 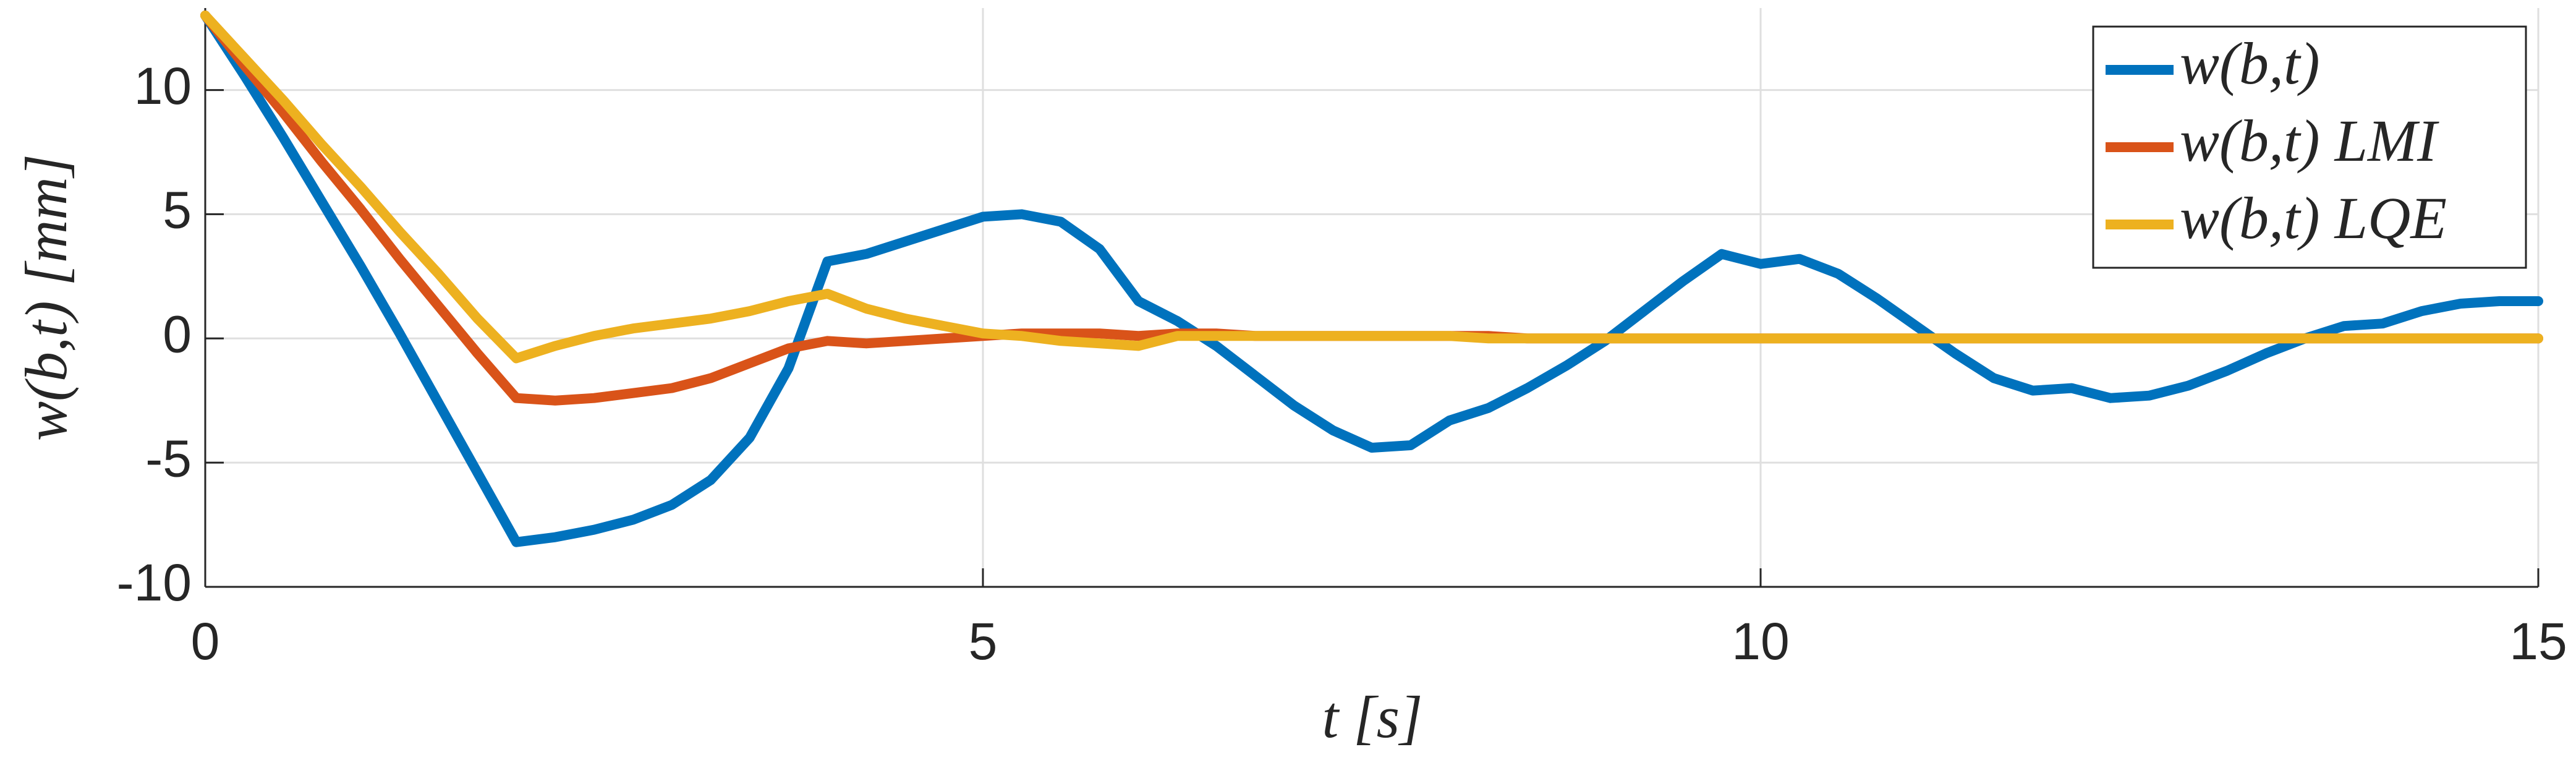 What do you see at coordinates (1760, 641) in the screenshot?
I see `x-tick-label: 10` at bounding box center [1760, 641].